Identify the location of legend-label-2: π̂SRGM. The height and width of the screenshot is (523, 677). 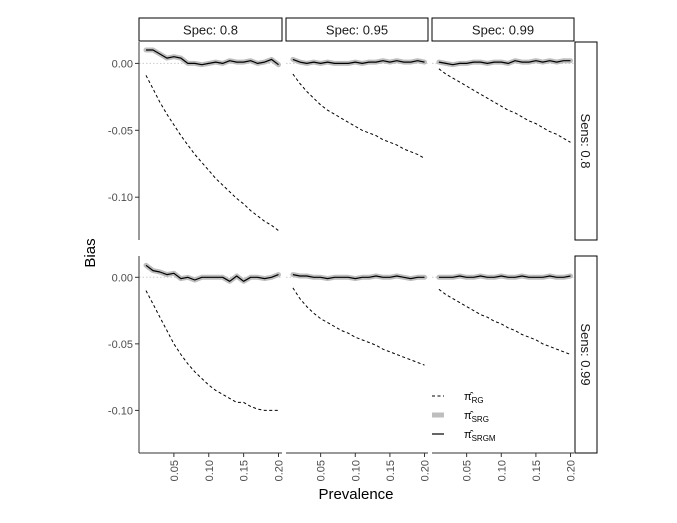
(480, 436).